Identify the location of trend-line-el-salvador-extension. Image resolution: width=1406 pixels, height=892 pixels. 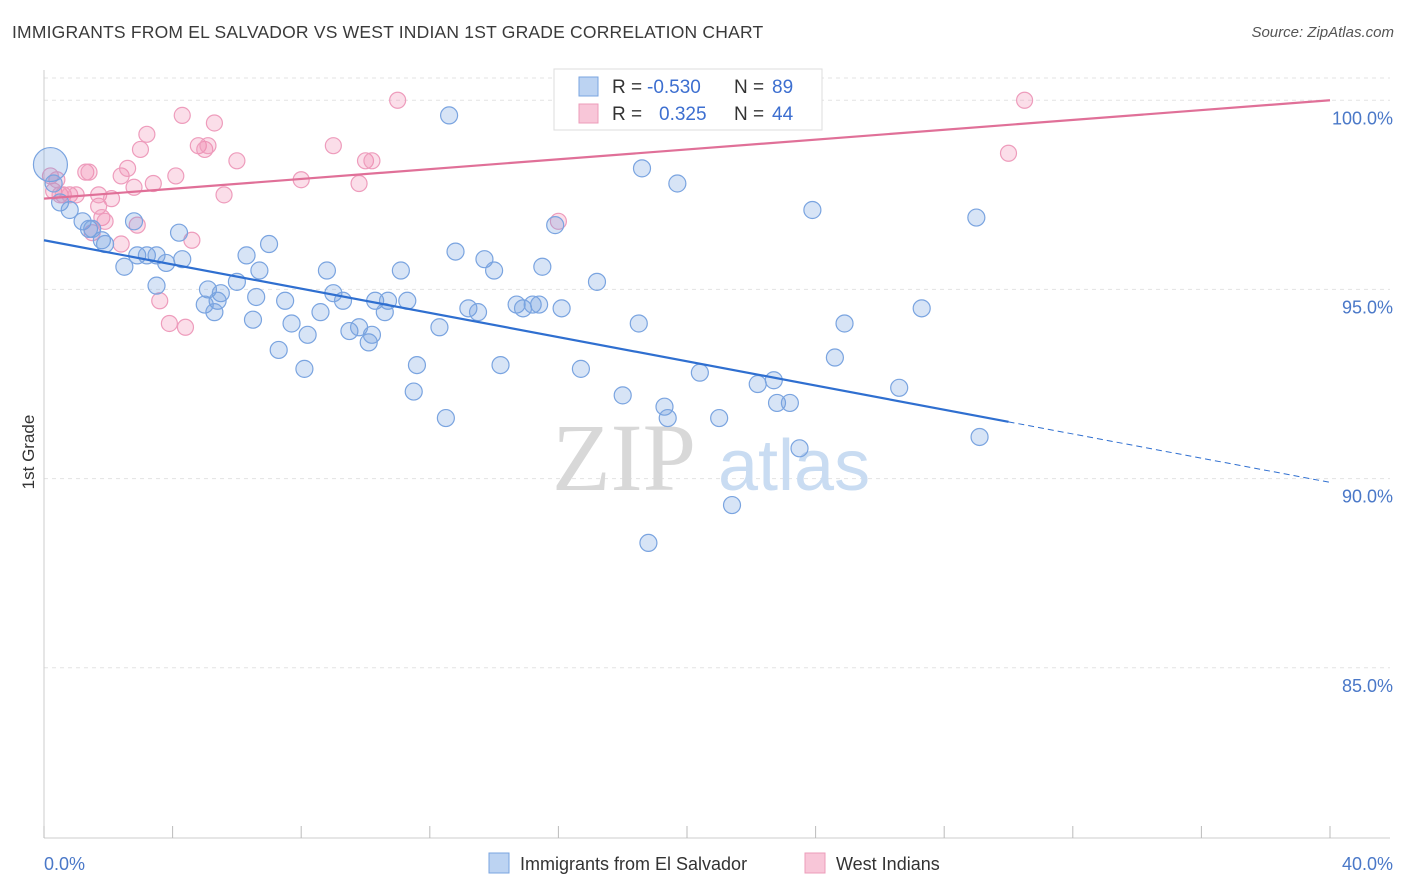
(1169, 452).